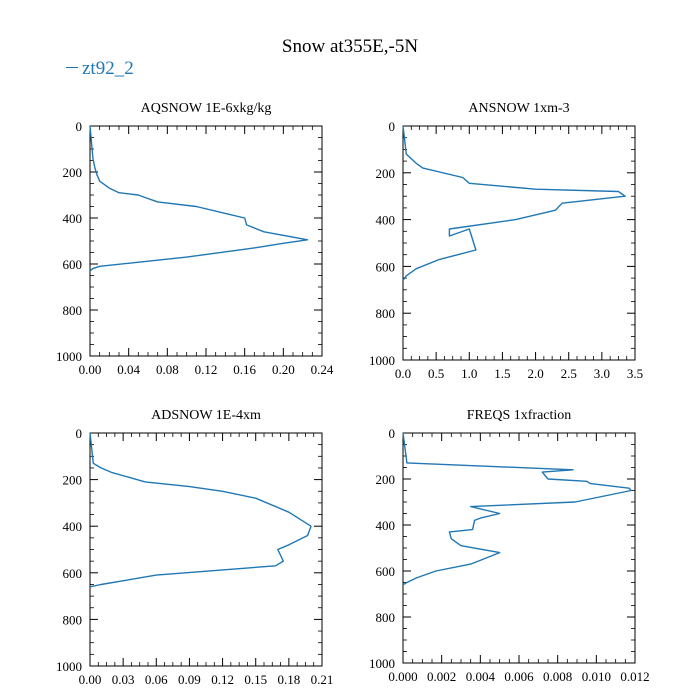 This screenshot has width=700, height=700. Describe the element at coordinates (244, 369) in the screenshot. I see `x-tick-label: 0.16` at that location.